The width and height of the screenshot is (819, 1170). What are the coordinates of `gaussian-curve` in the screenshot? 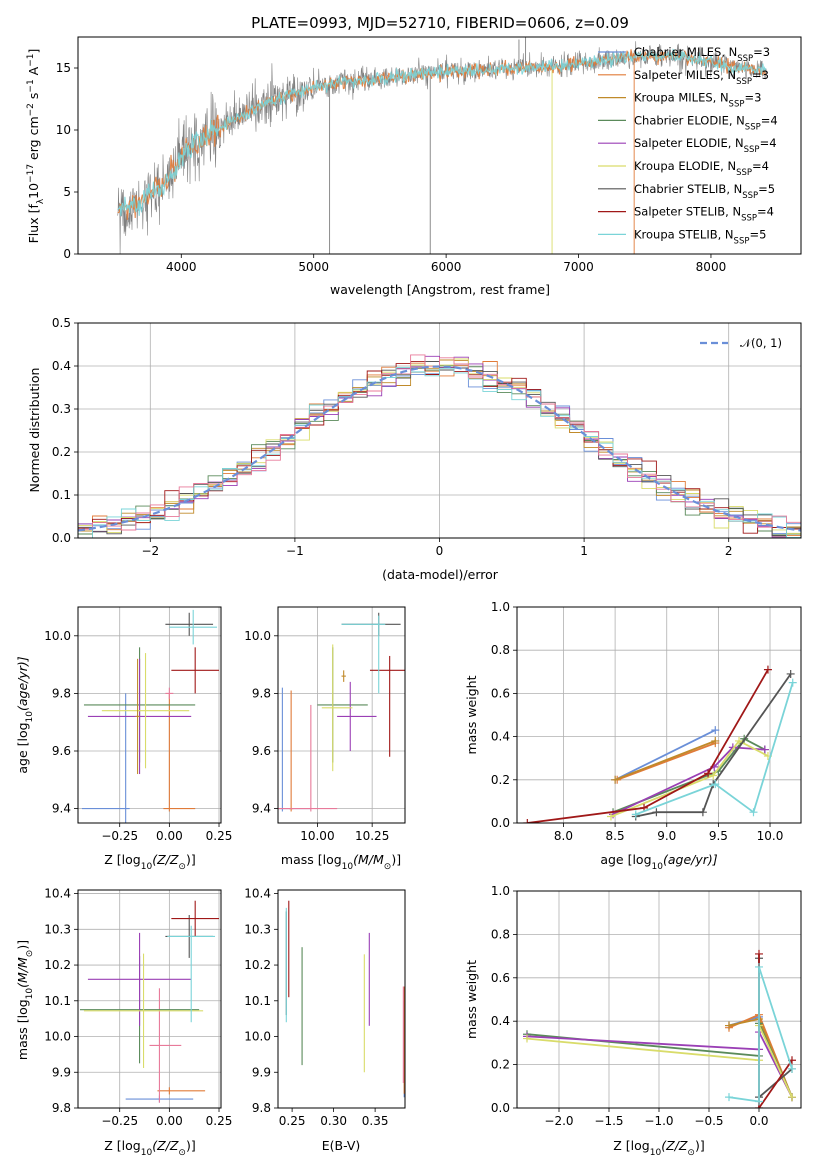 It's located at (439, 448).